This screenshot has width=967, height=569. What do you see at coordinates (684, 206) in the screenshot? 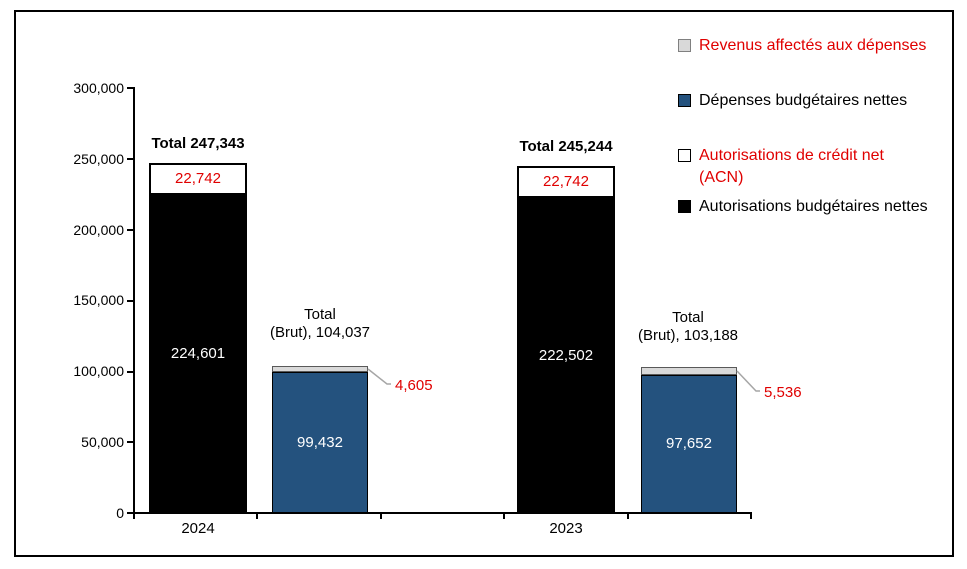
I see `legend-swatch-black-icon` at bounding box center [684, 206].